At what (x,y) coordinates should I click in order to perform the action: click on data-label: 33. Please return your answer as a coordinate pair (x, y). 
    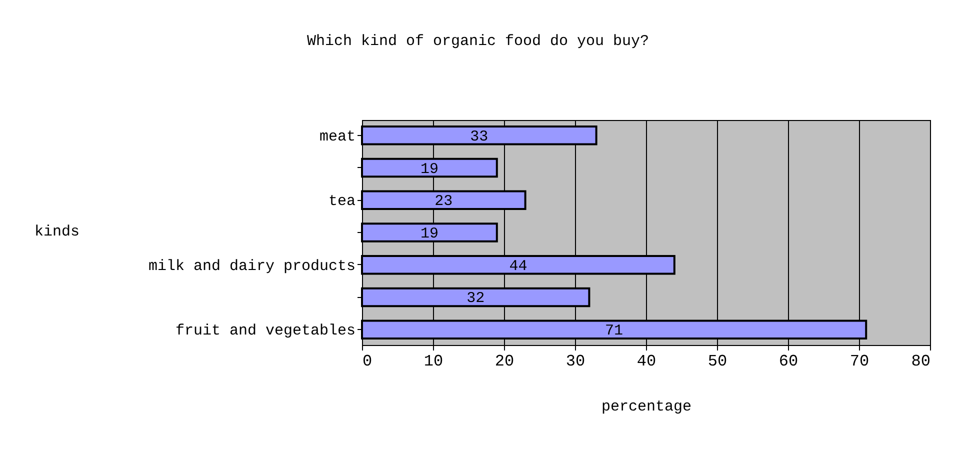
    Looking at the image, I should click on (479, 137).